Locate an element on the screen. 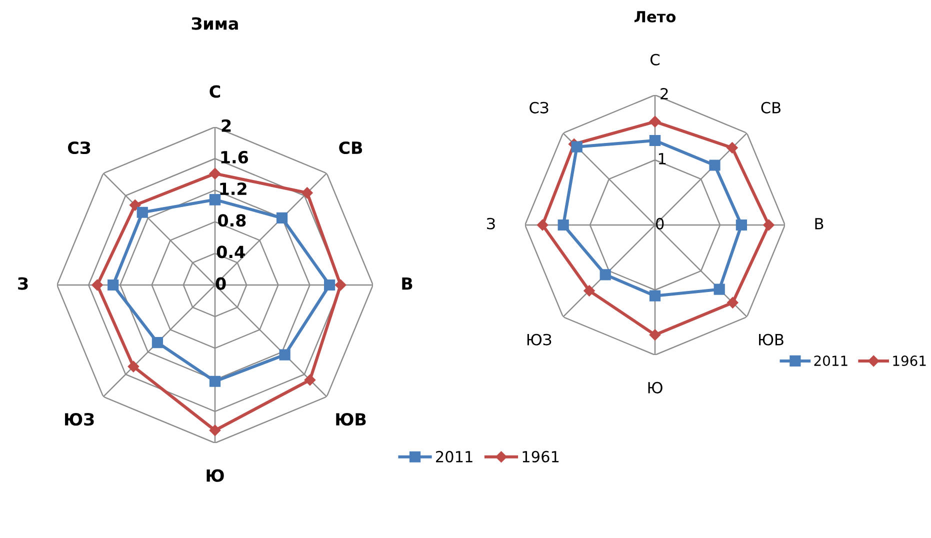 This screenshot has width=931, height=538. y-tick-label: 1.6 is located at coordinates (234, 157).